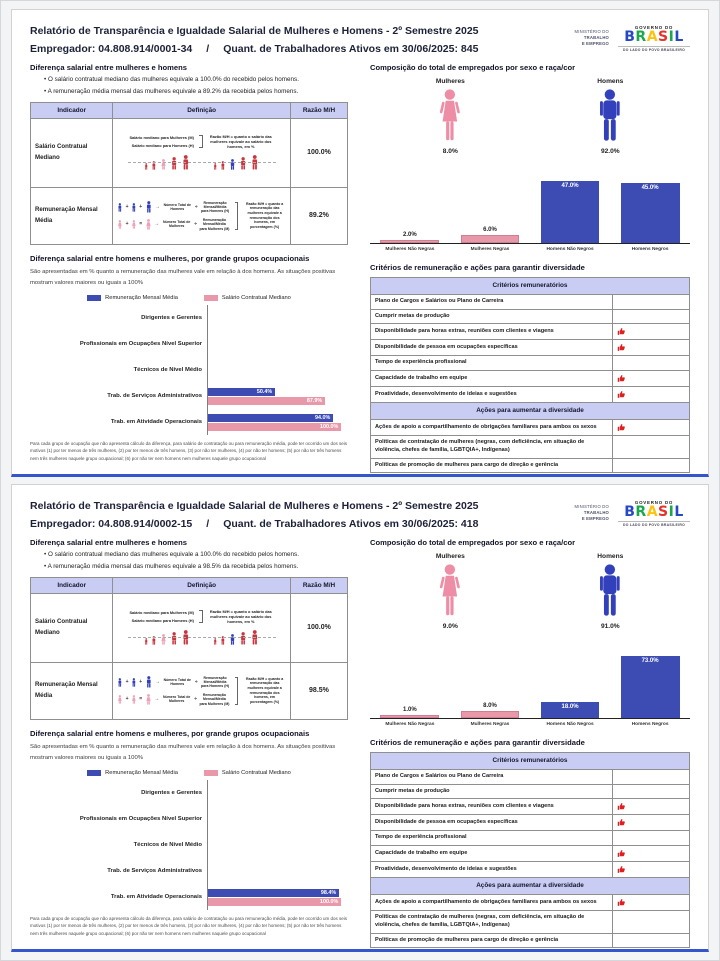  Describe the element at coordinates (610, 151) in the screenshot. I see `male-percentage: 92.0%` at that location.